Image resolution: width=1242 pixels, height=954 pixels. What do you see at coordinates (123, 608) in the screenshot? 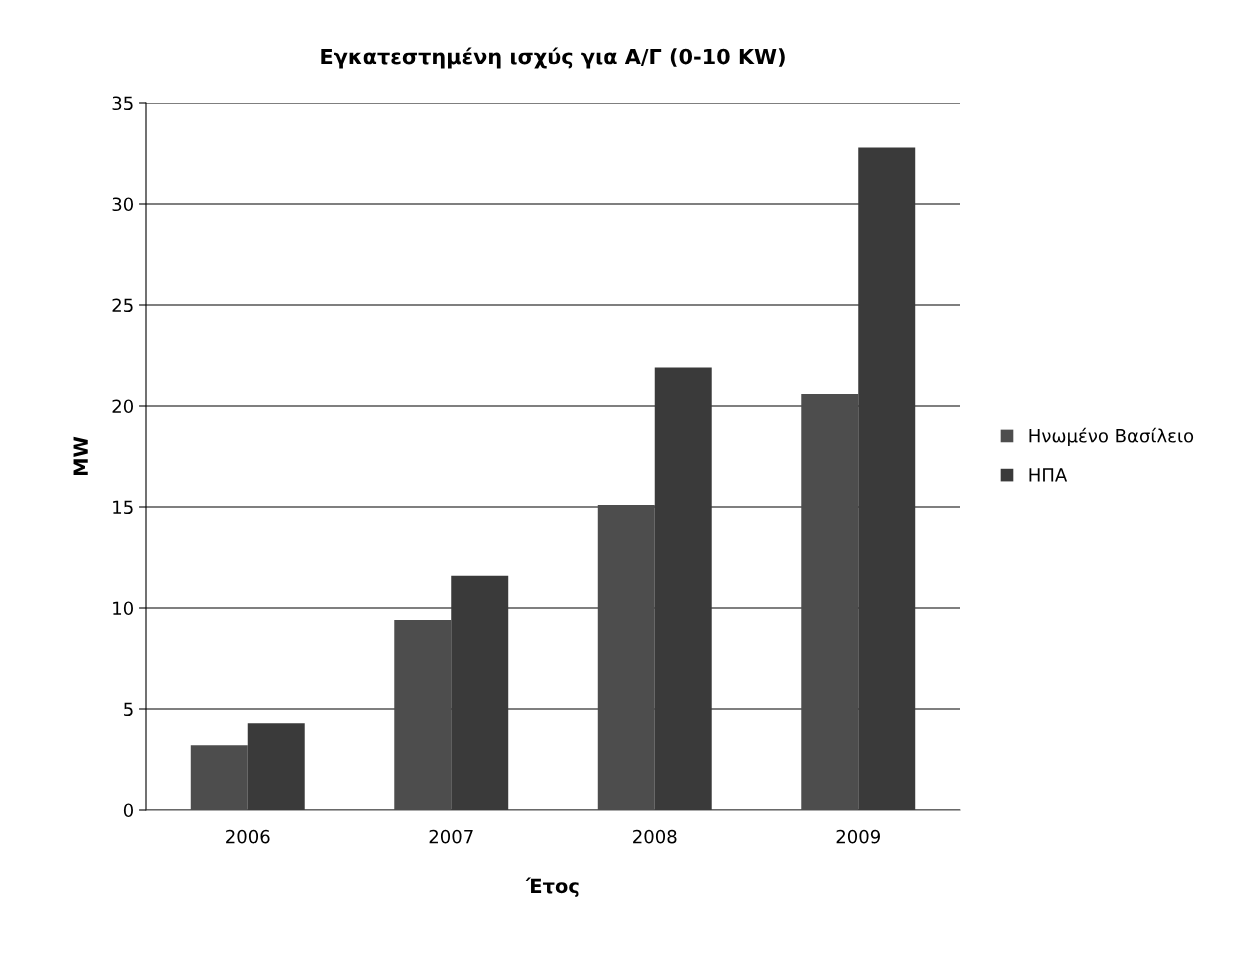
I see `y-tick-label: 10` at bounding box center [123, 608].